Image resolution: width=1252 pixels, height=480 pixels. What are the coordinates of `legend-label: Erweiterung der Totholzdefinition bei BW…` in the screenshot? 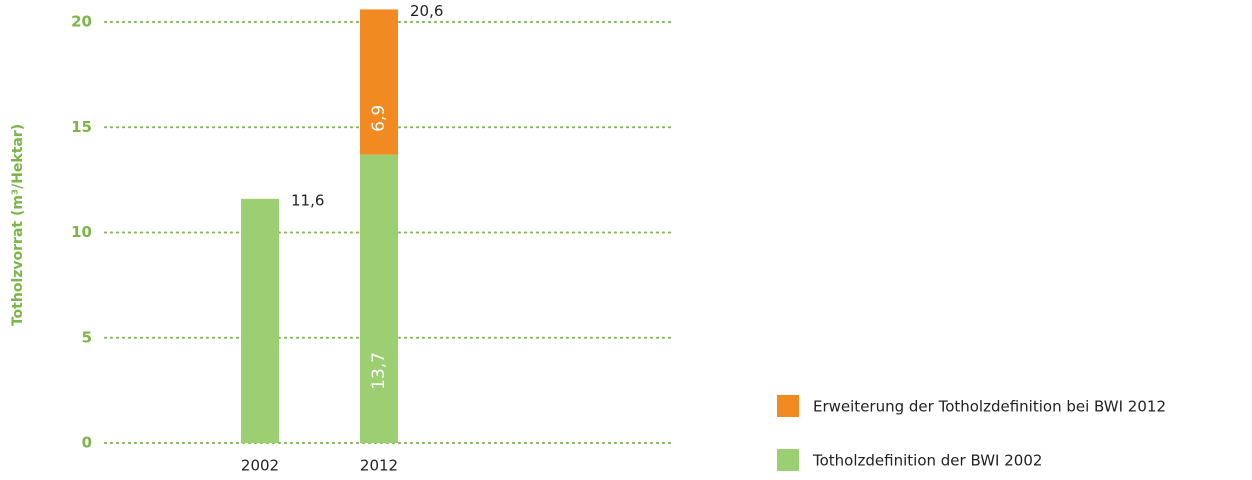 It's located at (989, 407).